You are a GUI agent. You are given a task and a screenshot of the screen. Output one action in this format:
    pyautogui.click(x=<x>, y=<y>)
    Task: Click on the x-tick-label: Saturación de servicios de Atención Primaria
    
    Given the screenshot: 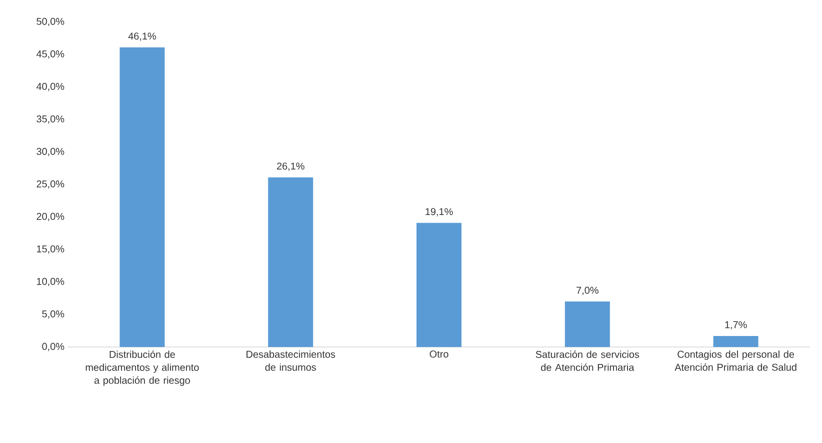 What is the action you would take?
    pyautogui.click(x=588, y=360)
    